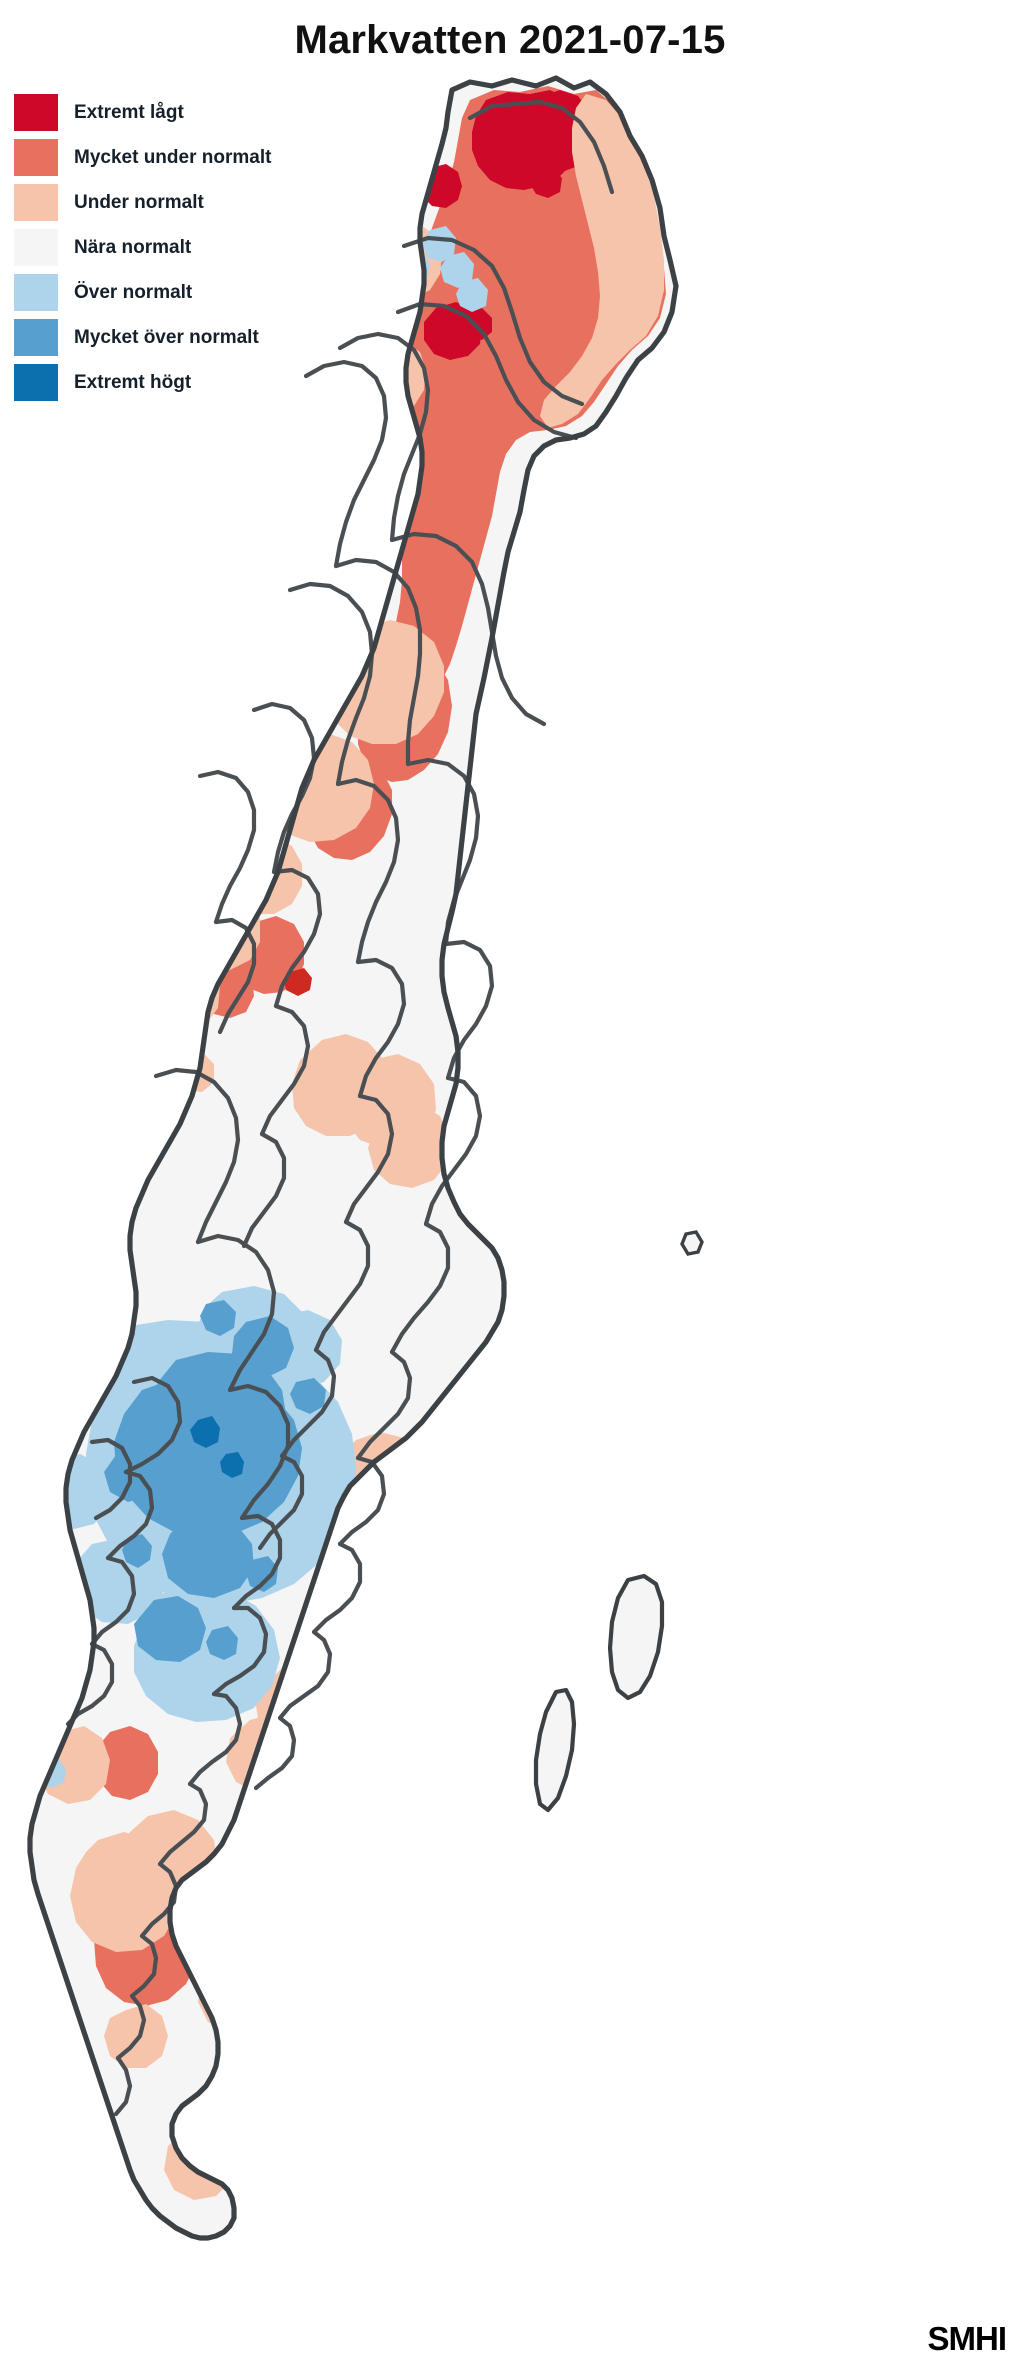 The width and height of the screenshot is (1020, 2372). What do you see at coordinates (166, 337) in the screenshot?
I see `legend-label-mycket-over-normalt: Mycket över normalt` at bounding box center [166, 337].